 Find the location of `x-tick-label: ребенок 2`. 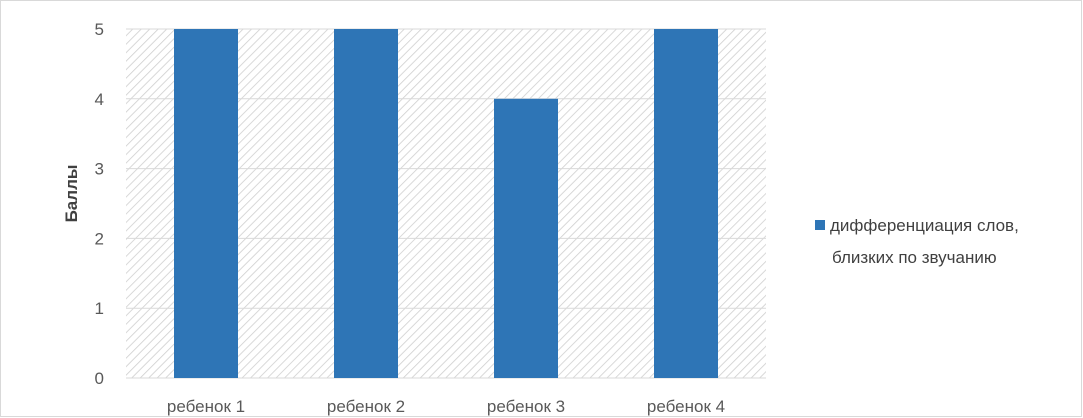

x-tick-label: ребенок 2 is located at coordinates (366, 406).